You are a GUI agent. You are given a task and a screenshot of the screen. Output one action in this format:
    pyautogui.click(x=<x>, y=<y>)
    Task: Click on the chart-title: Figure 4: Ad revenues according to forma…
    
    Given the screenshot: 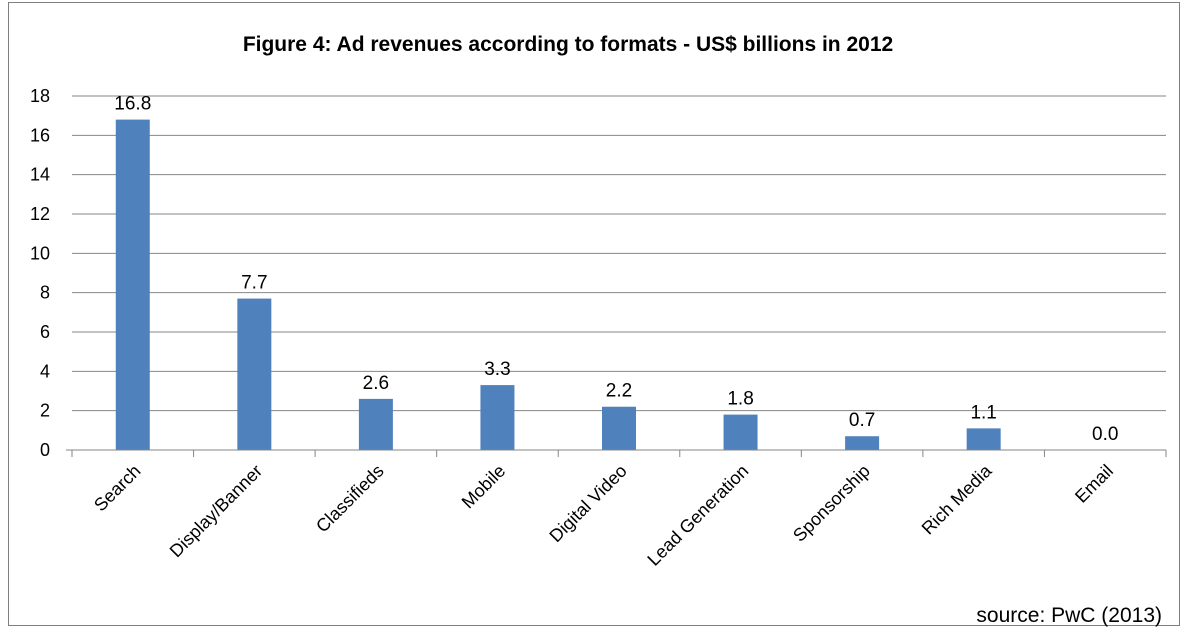 What is the action you would take?
    pyautogui.click(x=568, y=44)
    